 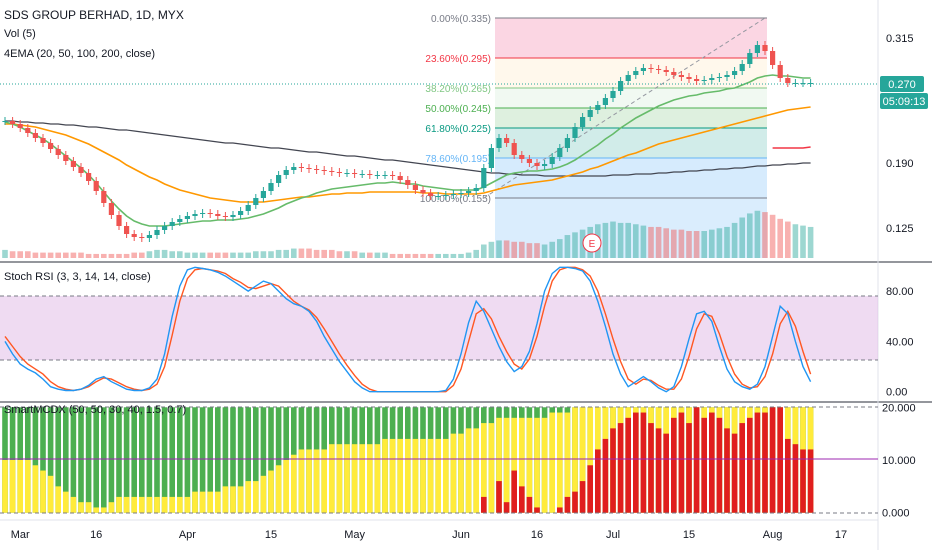 What do you see at coordinates (354, 535) in the screenshot?
I see `time-tick-label: May` at bounding box center [354, 535].